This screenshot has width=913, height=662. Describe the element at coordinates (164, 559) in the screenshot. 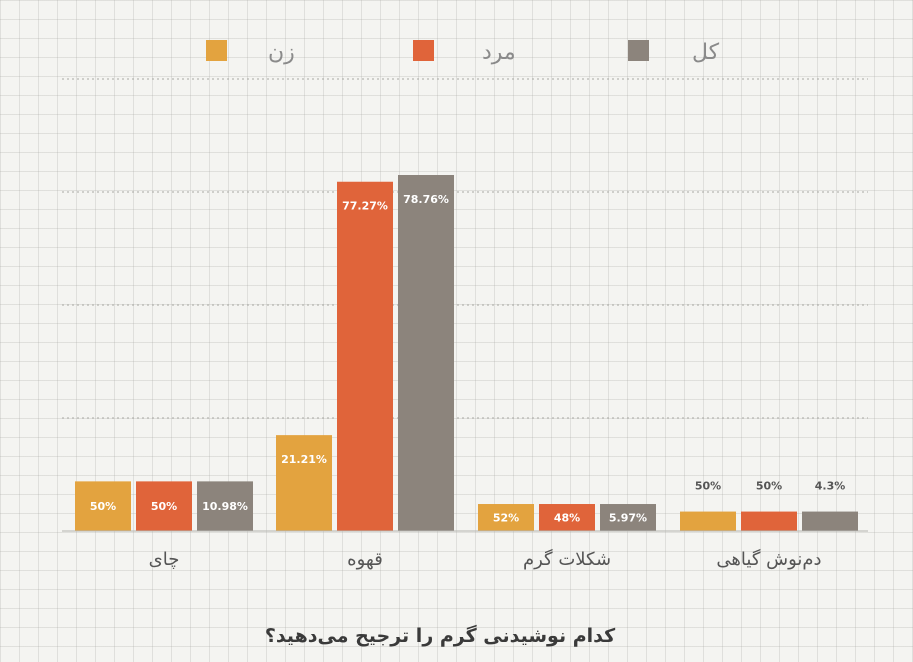

I see `category-label-0: چای` at that location.